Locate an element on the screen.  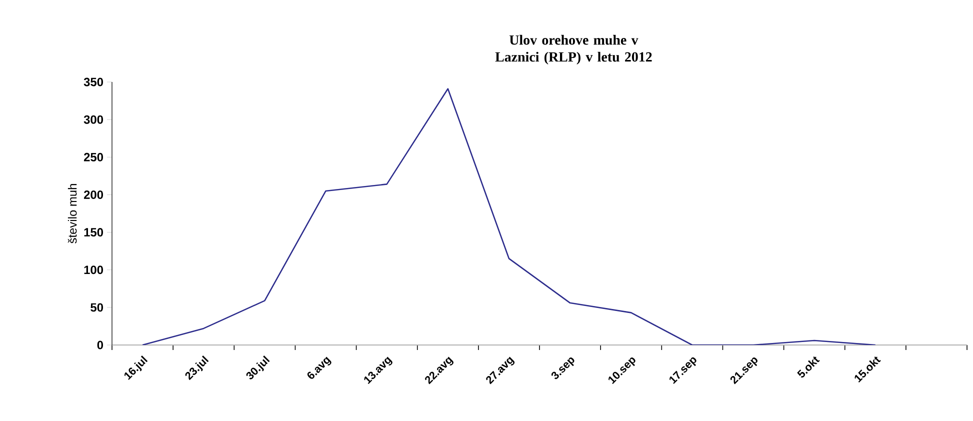
y-tick-label: 300 is located at coordinates (94, 119).